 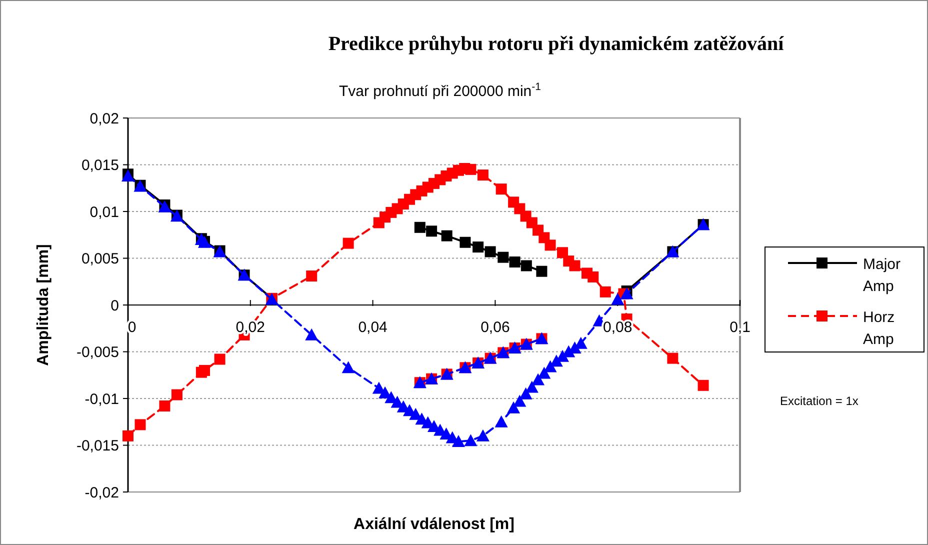 I want to click on y-axis-title: Amplituda [mm], so click(x=43, y=305).